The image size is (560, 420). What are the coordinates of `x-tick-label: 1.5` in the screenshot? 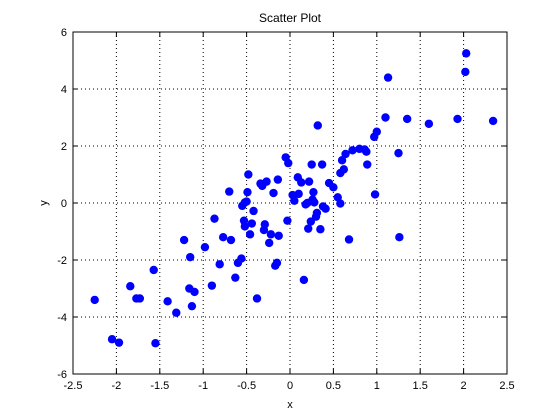 It's located at (420, 386).